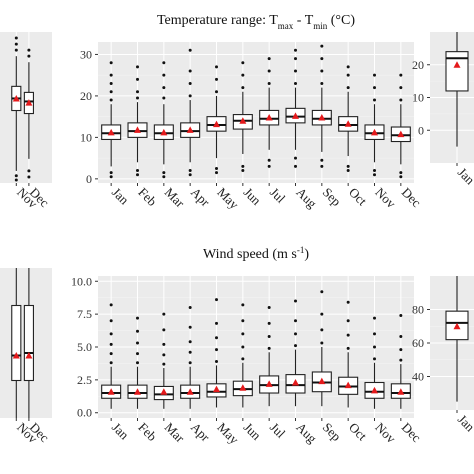 Image resolution: width=474 pixels, height=474 pixels. I want to click on x-tick-label-oct: Oct, so click(358, 432).